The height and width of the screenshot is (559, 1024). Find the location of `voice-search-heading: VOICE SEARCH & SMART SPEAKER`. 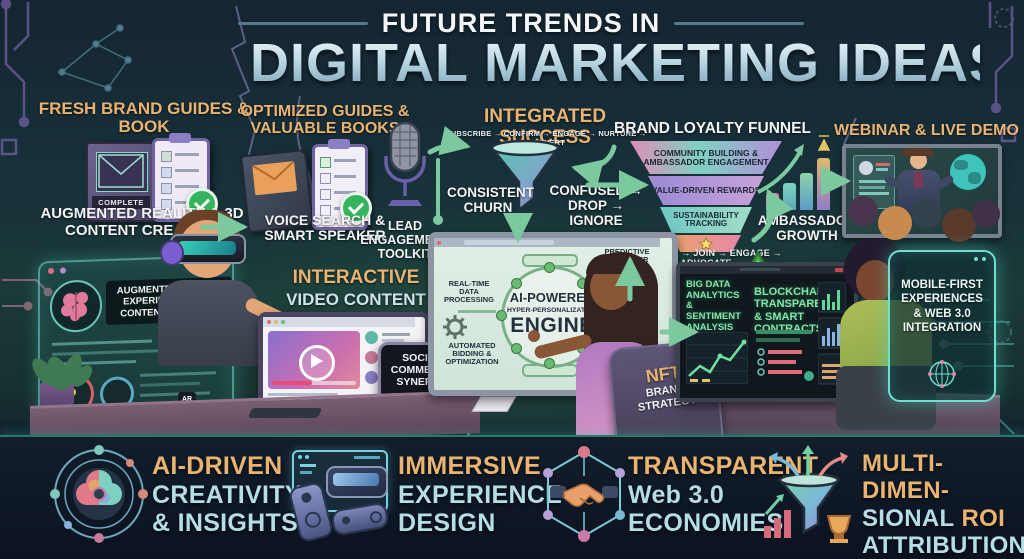

voice-search-heading: VOICE SEARCH & SMART SPEAKER is located at coordinates (325, 228).